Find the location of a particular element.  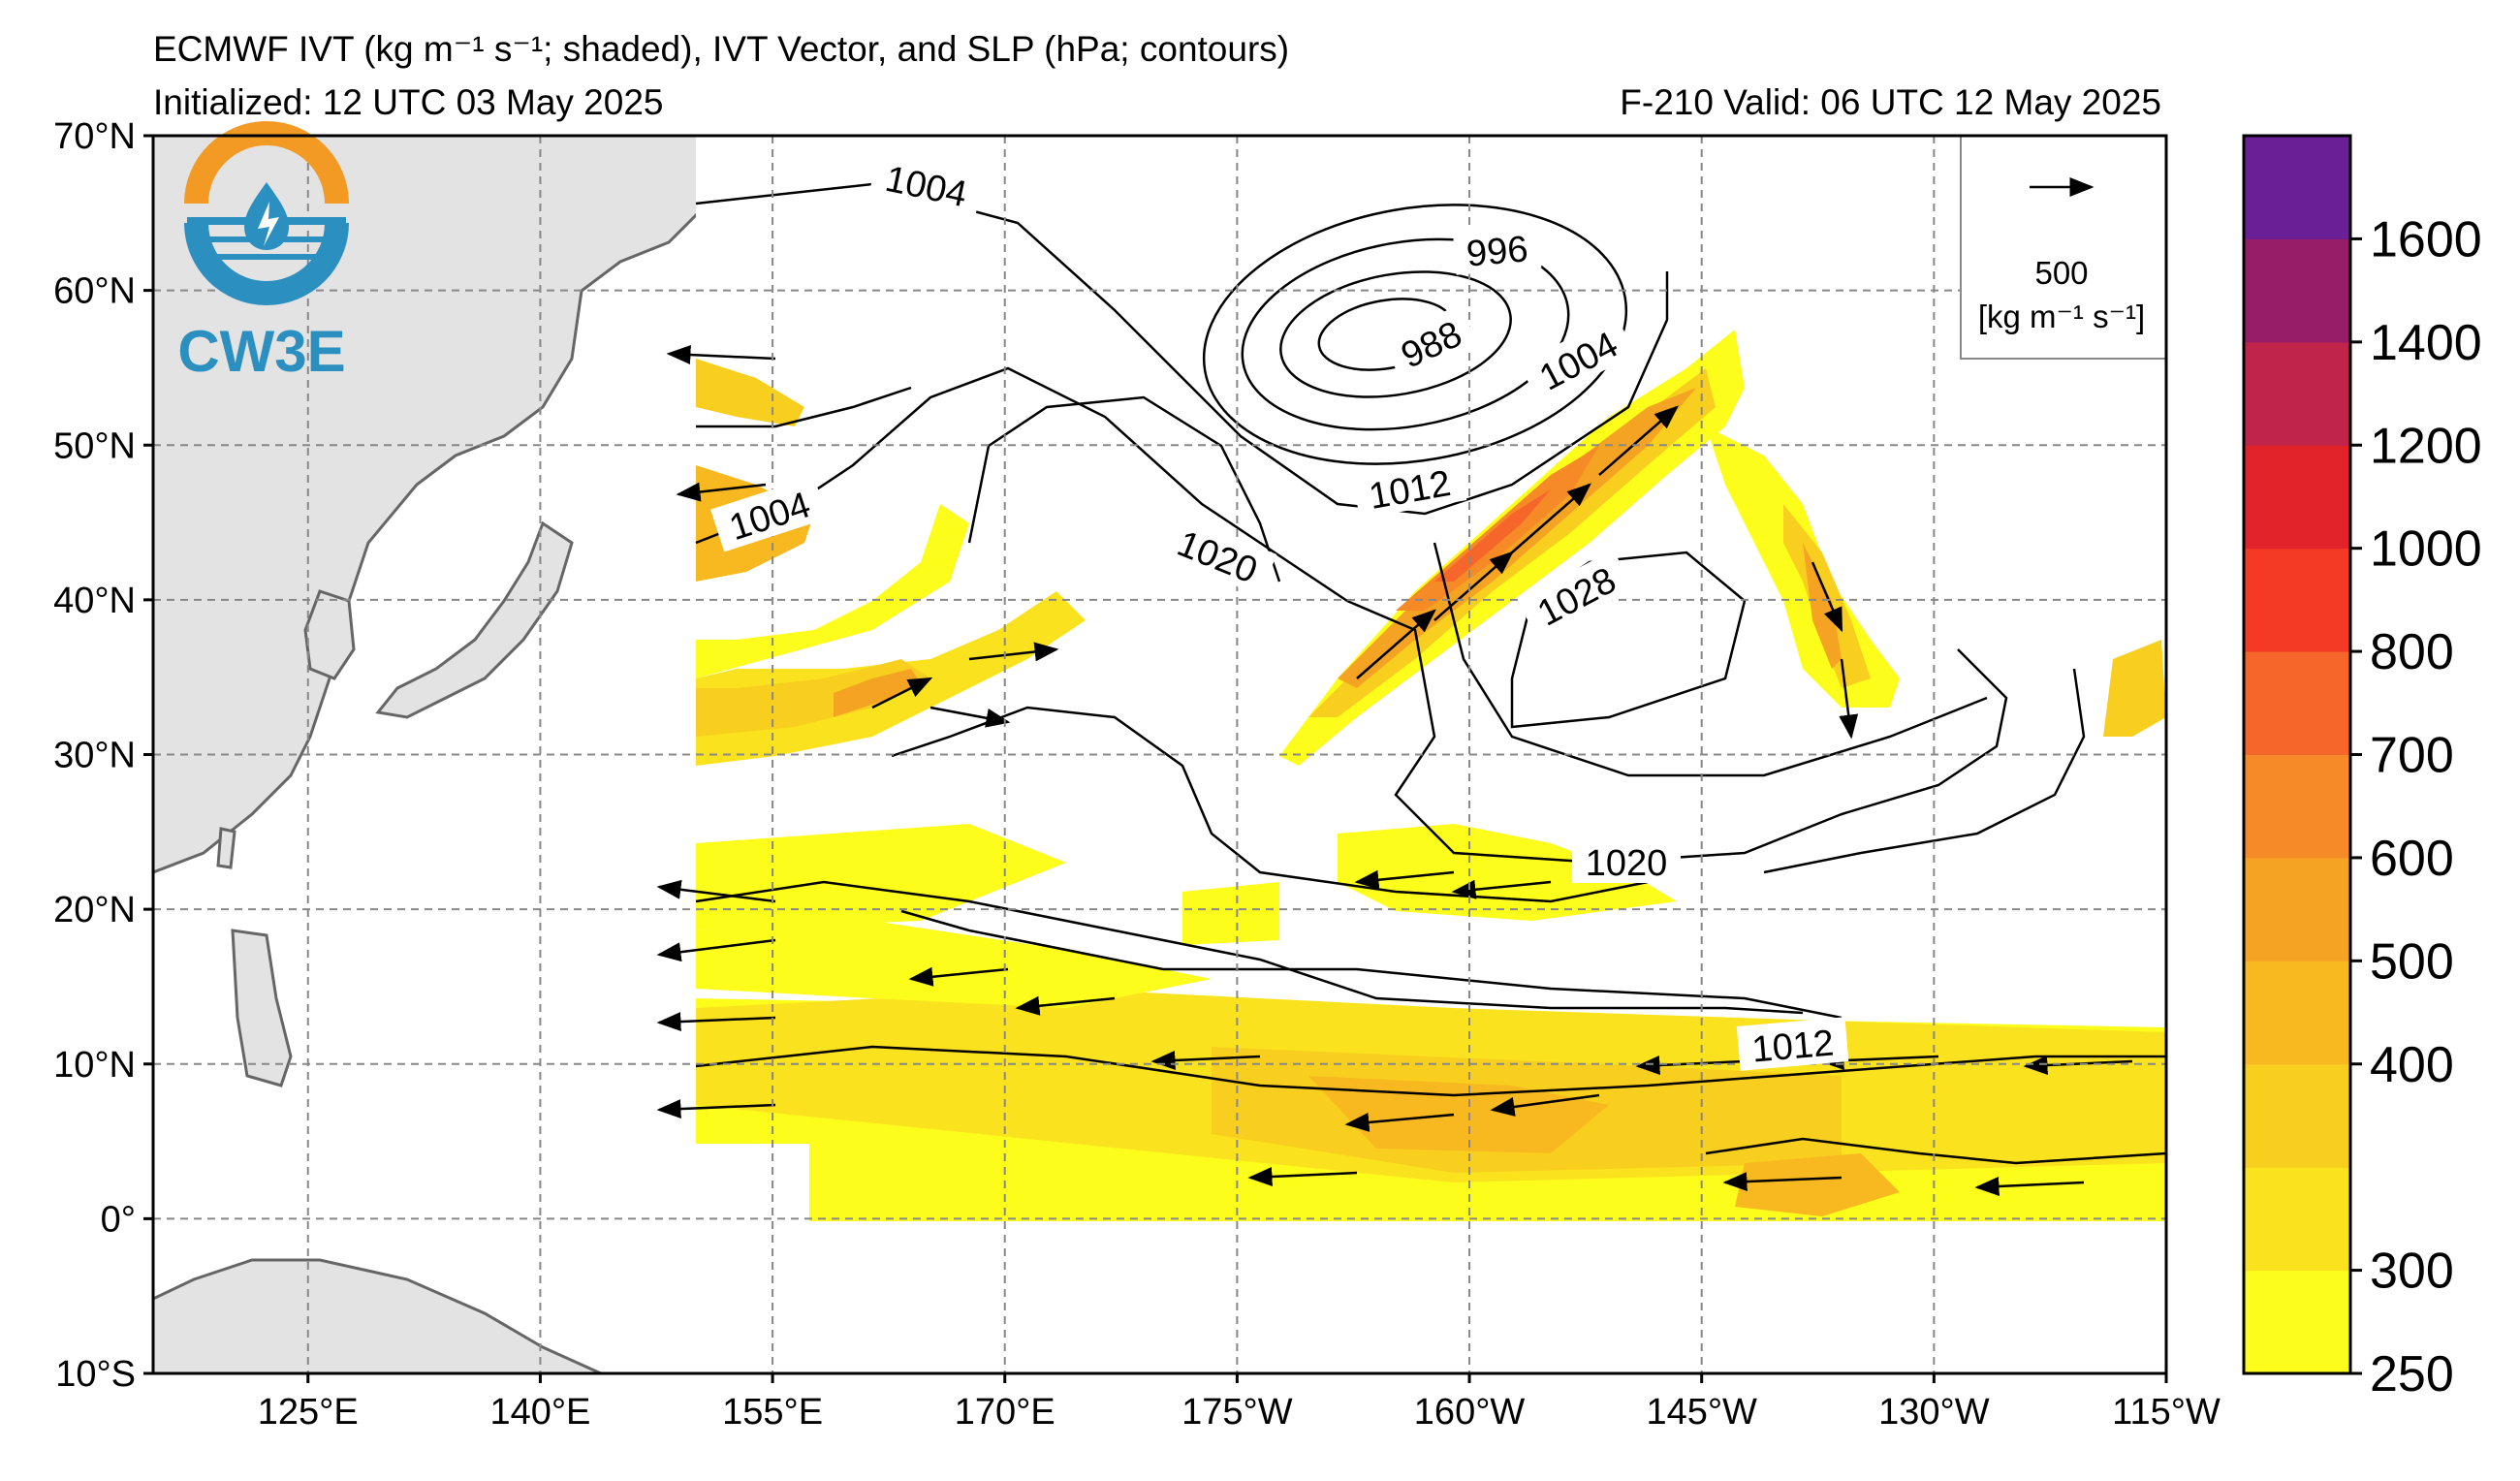

new-guinea-and-islands is located at coordinates (378, 1315).